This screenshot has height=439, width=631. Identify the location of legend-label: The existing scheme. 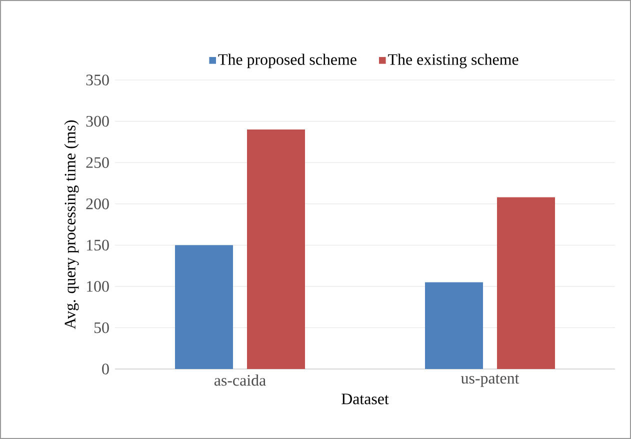
(453, 61).